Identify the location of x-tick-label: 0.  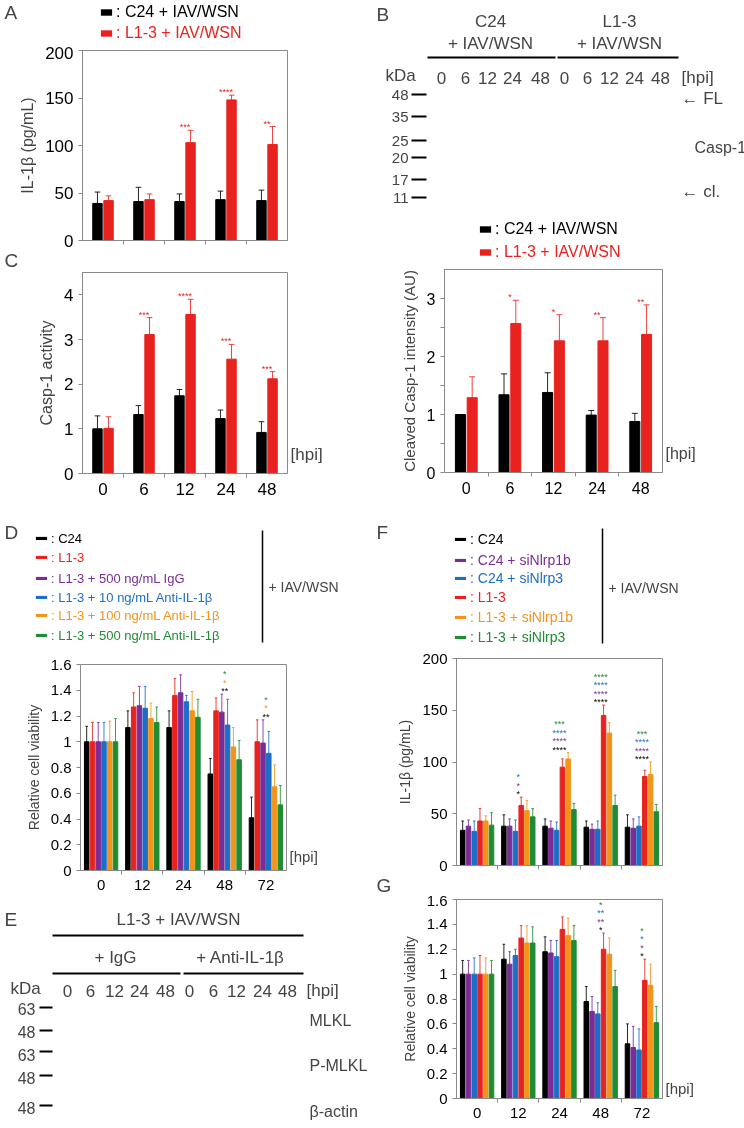
(103, 489).